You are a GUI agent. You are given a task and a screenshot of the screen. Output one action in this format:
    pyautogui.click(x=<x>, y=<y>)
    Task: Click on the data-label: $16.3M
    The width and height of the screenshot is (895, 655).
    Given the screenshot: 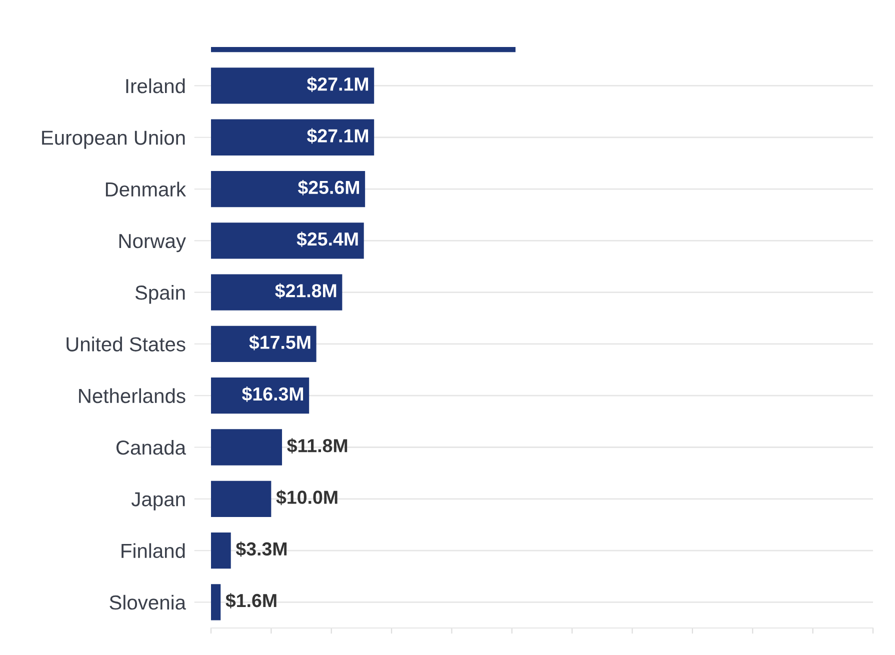 What is the action you would take?
    pyautogui.click(x=273, y=394)
    